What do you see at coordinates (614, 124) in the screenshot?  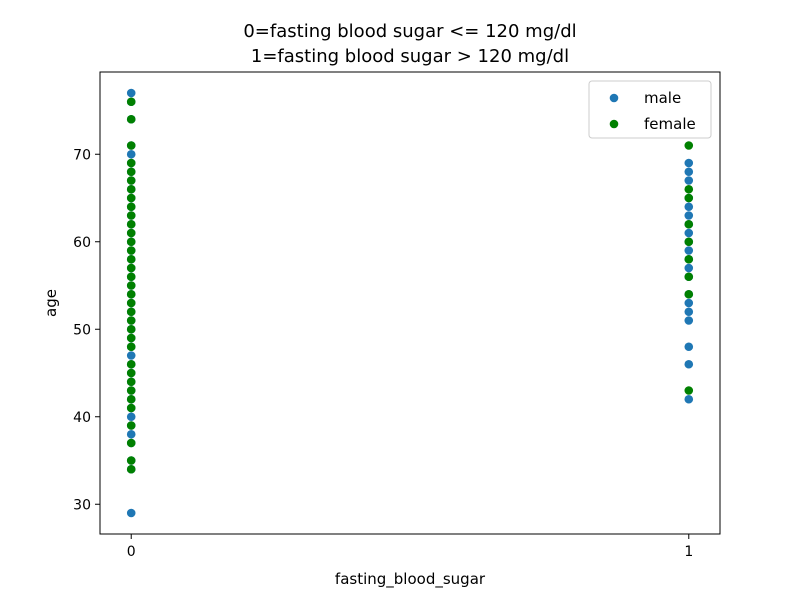 I see `legend-marker-female` at bounding box center [614, 124].